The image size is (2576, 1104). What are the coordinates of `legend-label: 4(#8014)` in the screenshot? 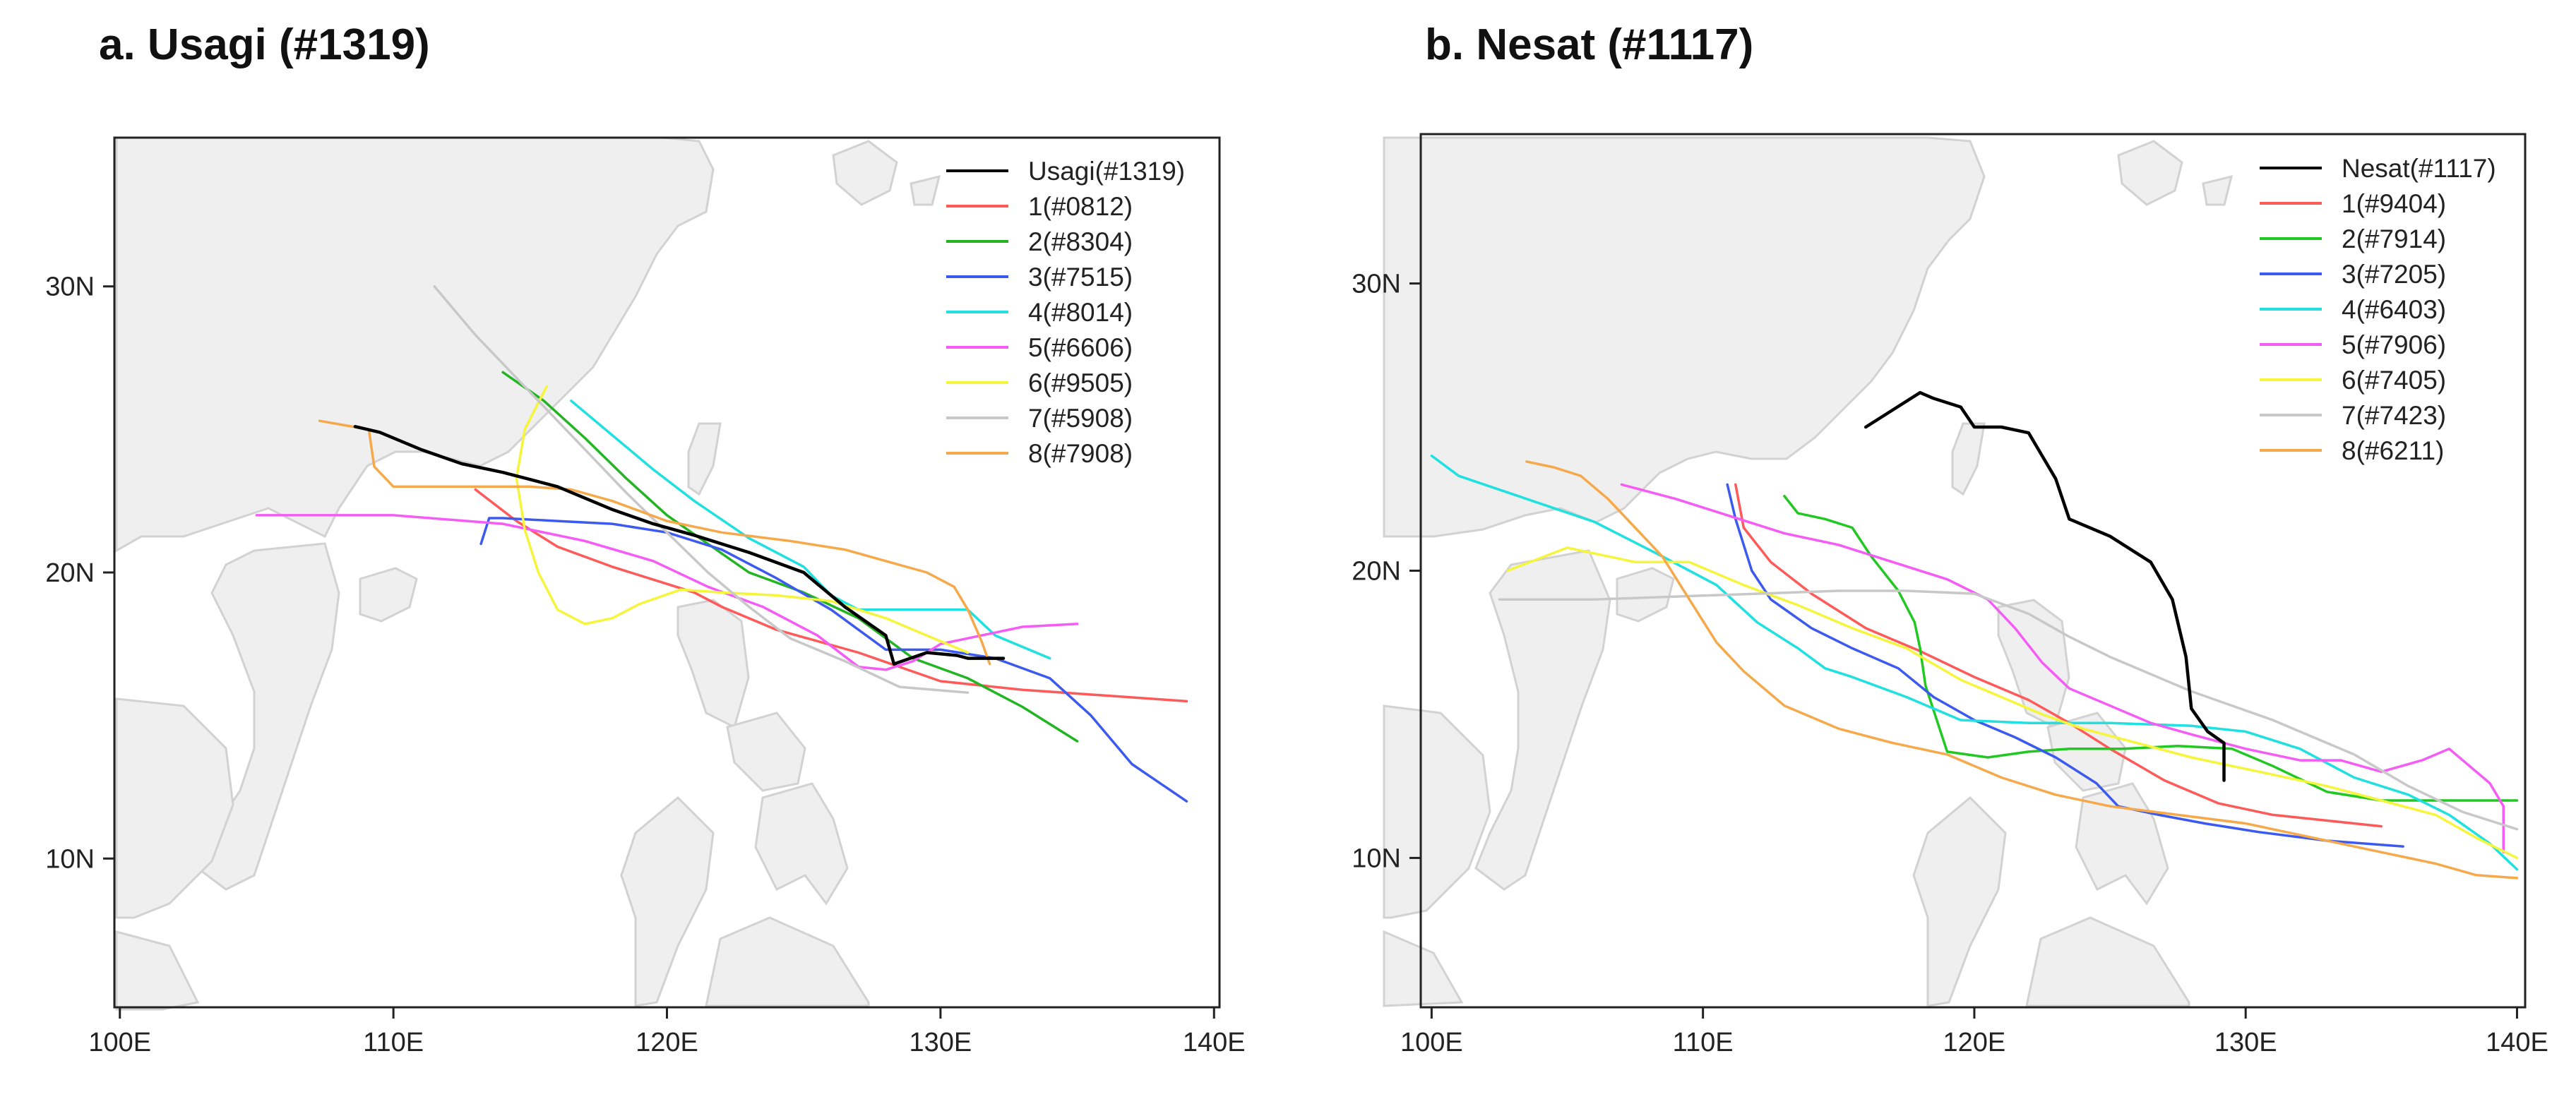 It's located at (1080, 313).